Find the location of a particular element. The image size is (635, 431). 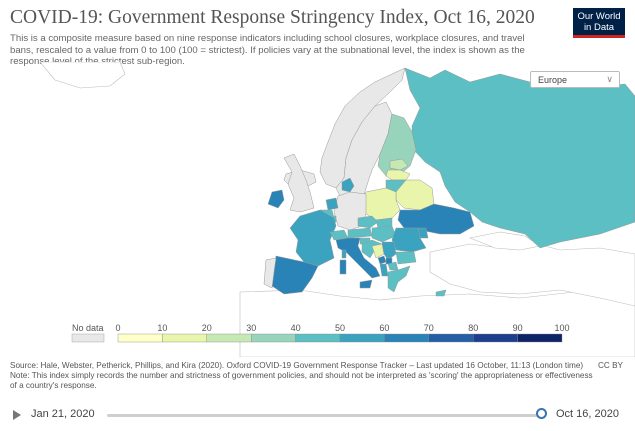

timeline-end-date: Oct 16, 2020 is located at coordinates (587, 414).